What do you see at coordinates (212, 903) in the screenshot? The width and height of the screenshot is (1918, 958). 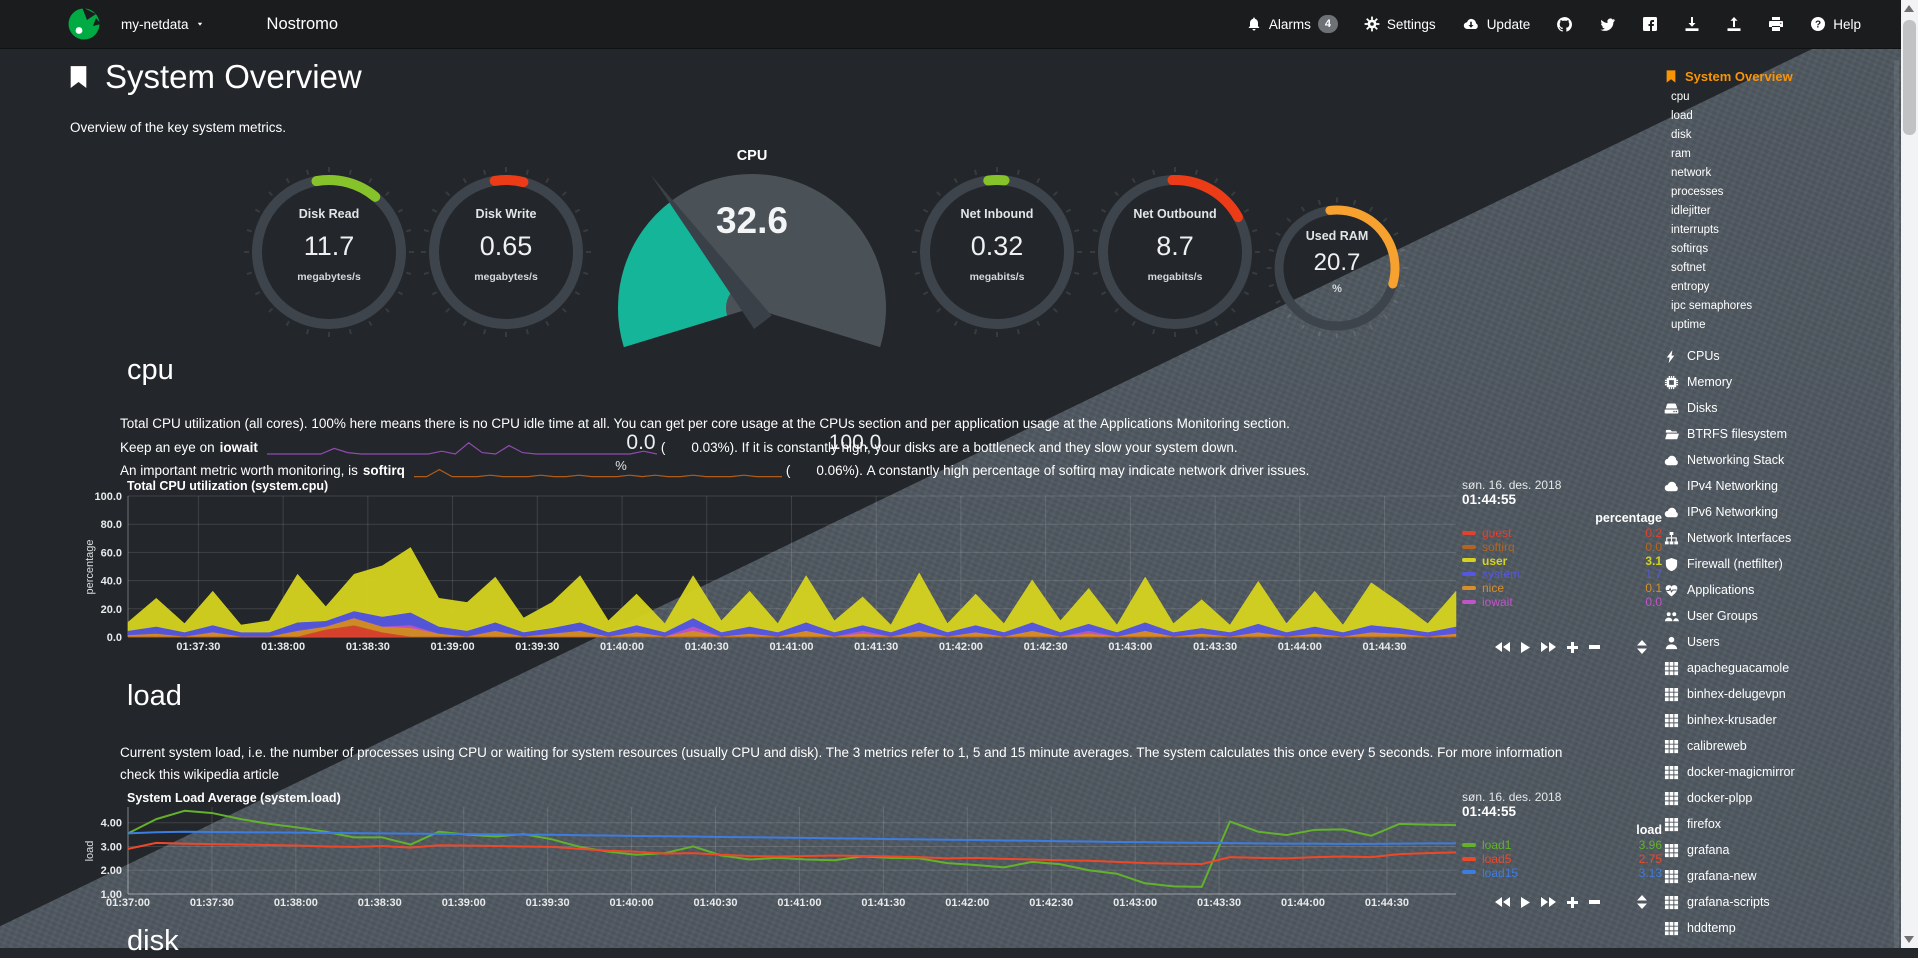 I see `svg-text: 01:37:30` at bounding box center [212, 903].